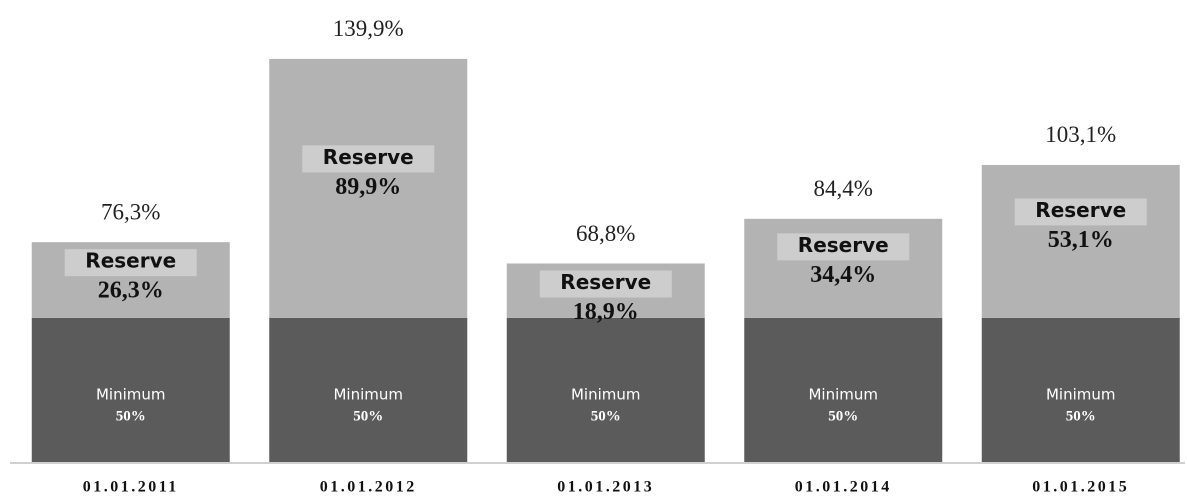 This screenshot has width=1187, height=497. What do you see at coordinates (131, 487) in the screenshot?
I see `x-tick-label: 01.01.2011` at bounding box center [131, 487].